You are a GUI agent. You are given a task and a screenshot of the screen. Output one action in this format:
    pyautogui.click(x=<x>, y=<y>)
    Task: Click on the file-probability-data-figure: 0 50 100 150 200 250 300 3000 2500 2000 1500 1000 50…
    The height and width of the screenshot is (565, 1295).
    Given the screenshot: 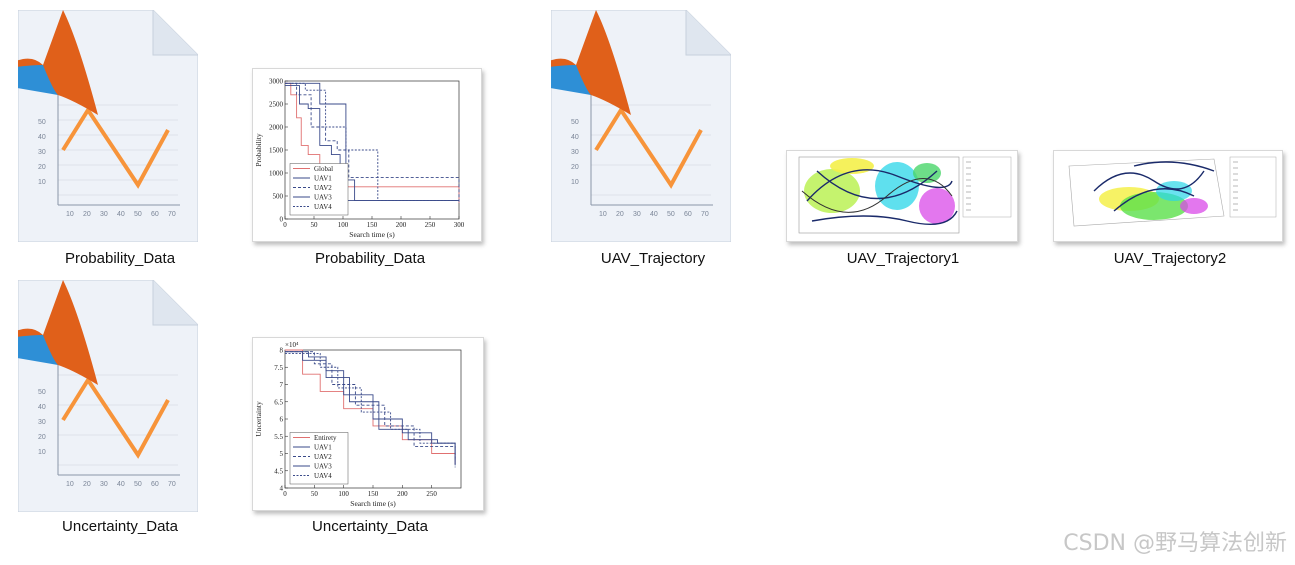 What is the action you would take?
    pyautogui.click(x=370, y=133)
    